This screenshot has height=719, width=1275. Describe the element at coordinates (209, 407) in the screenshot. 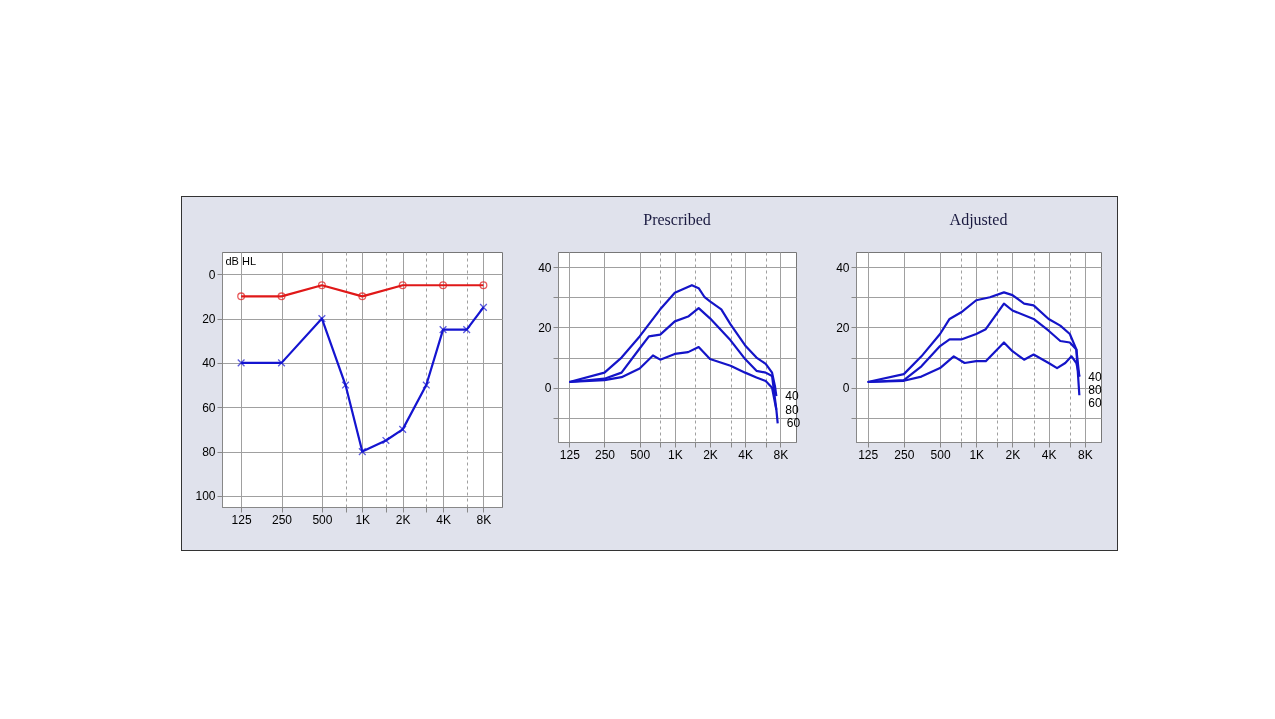

I see `y-tick-label: 60` at that location.